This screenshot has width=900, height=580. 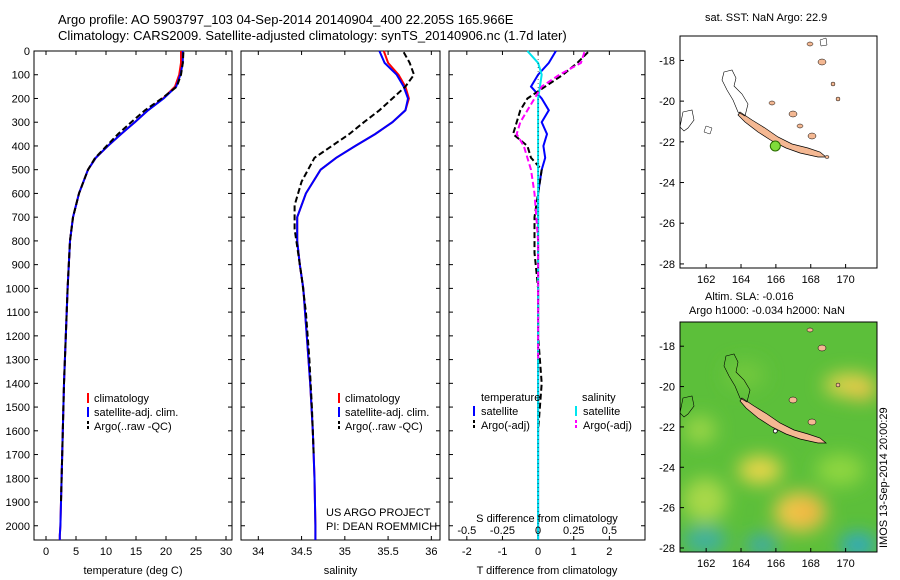 I want to click on y-tick-label: 600, so click(x=21, y=194).